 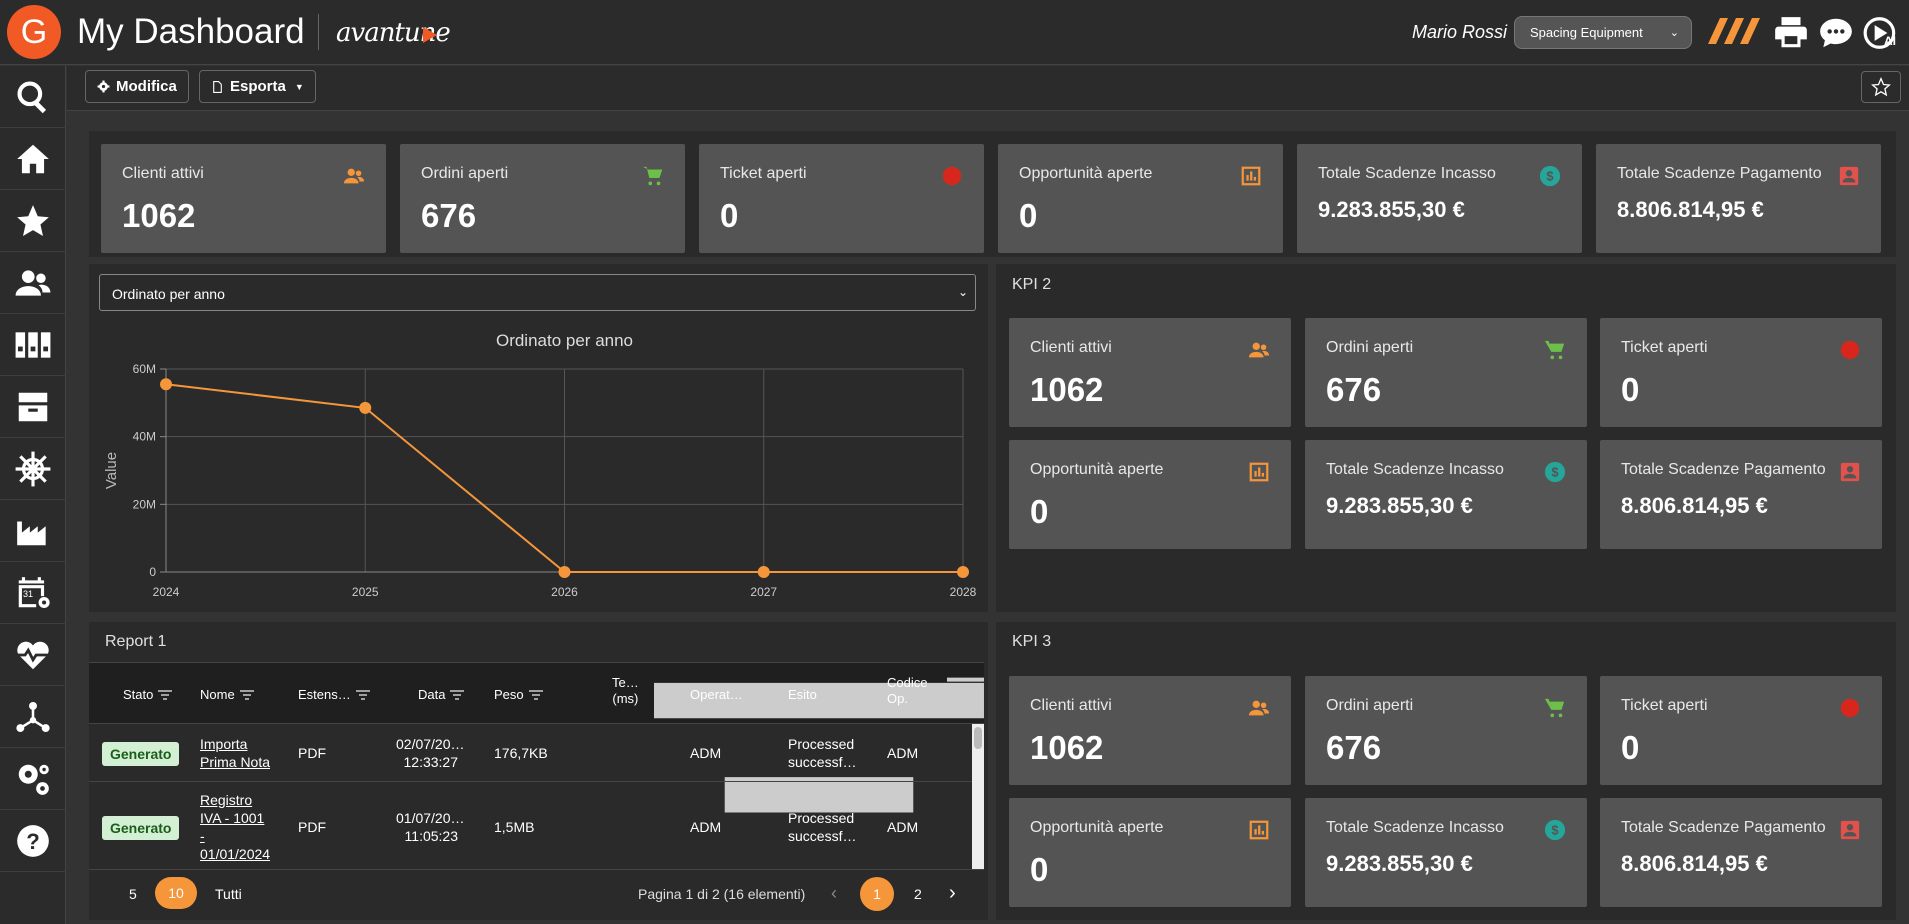 I want to click on column-label: Codice, so click(x=907, y=682).